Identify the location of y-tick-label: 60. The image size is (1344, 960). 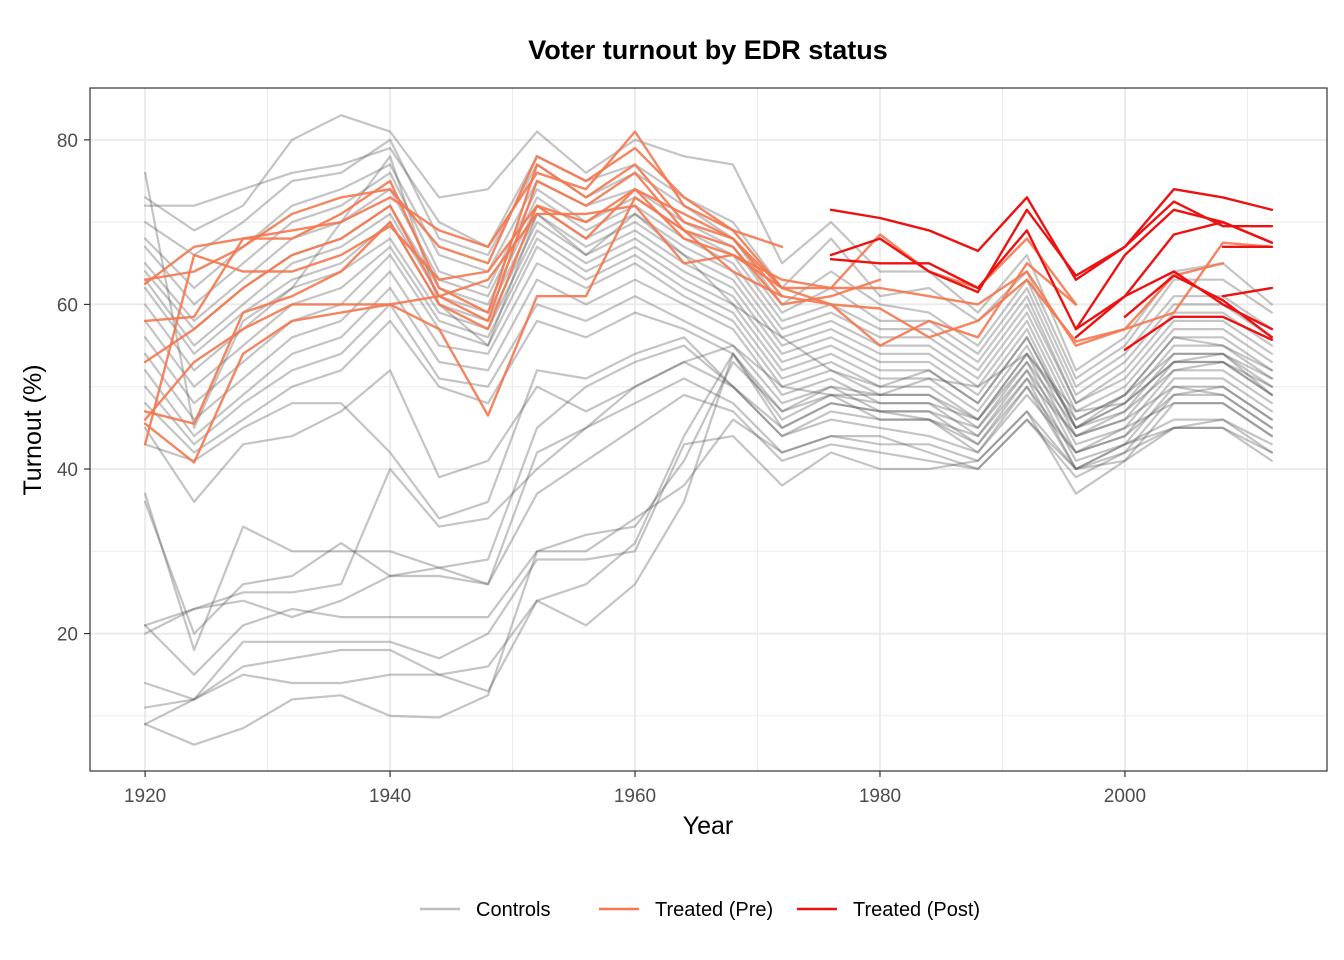
(67, 305).